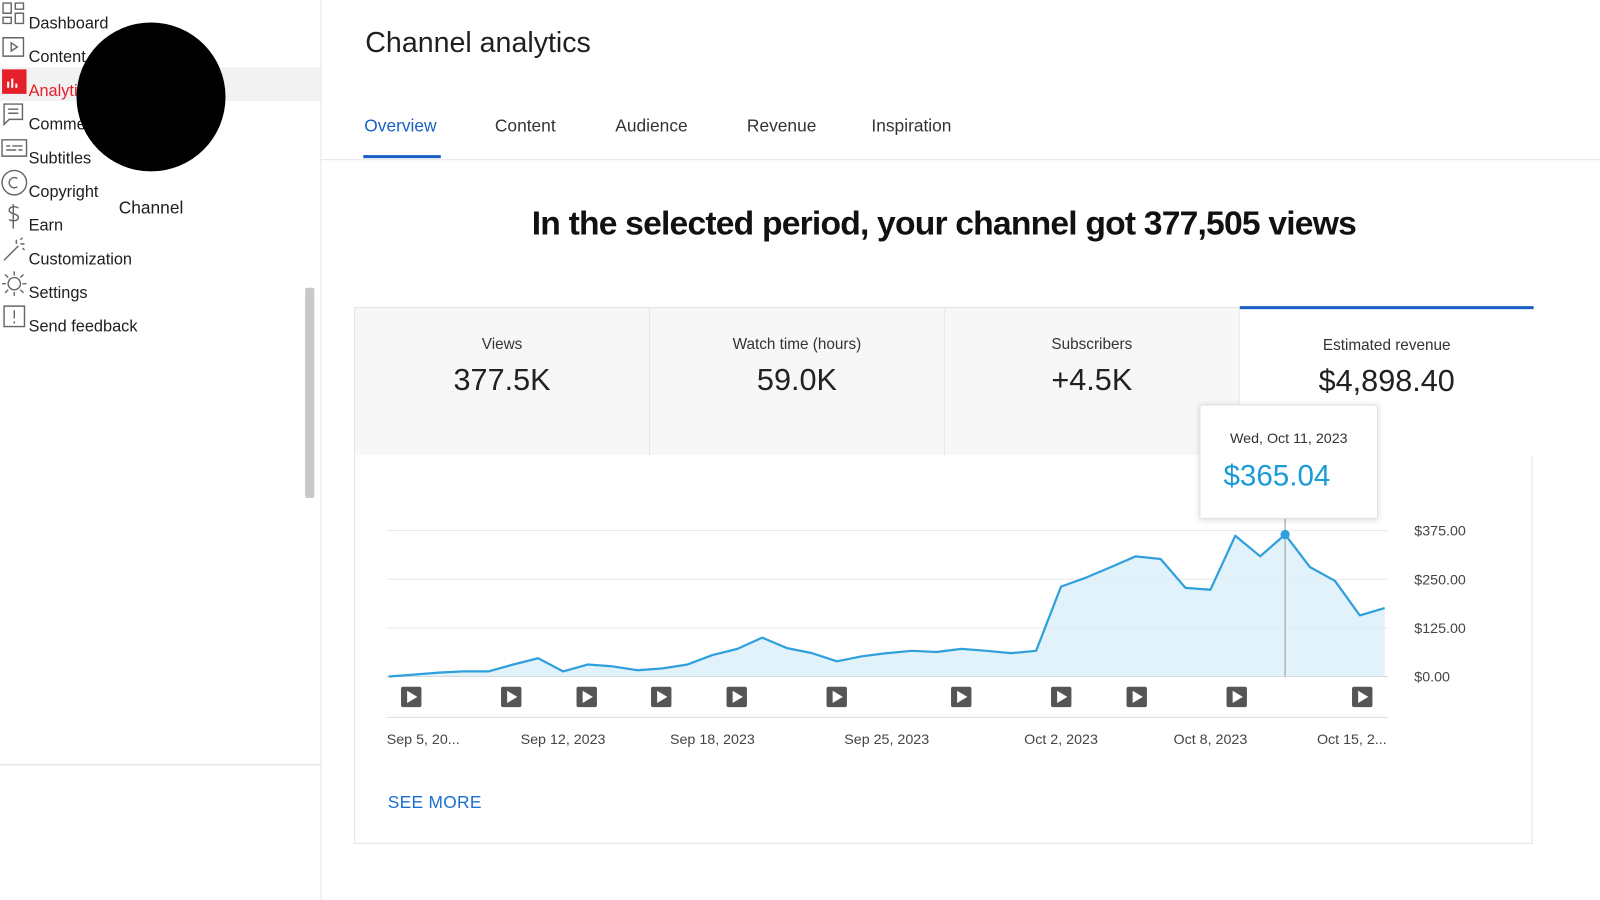 Image resolution: width=1600 pixels, height=900 pixels. What do you see at coordinates (434, 802) in the screenshot?
I see `see-more: SEE MORE` at bounding box center [434, 802].